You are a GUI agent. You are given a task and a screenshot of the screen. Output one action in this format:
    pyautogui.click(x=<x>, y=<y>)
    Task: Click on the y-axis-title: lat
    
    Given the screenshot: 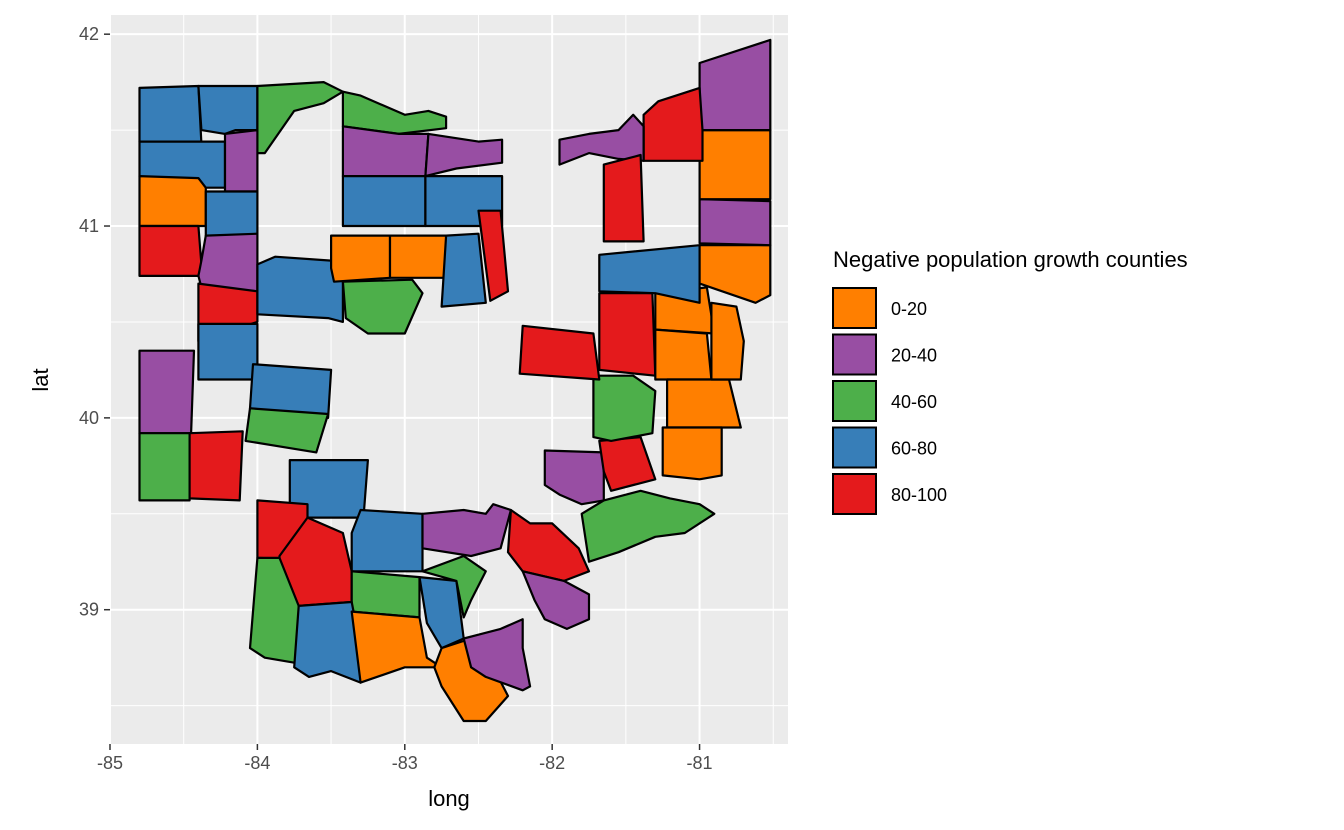 What is the action you would take?
    pyautogui.click(x=40, y=379)
    